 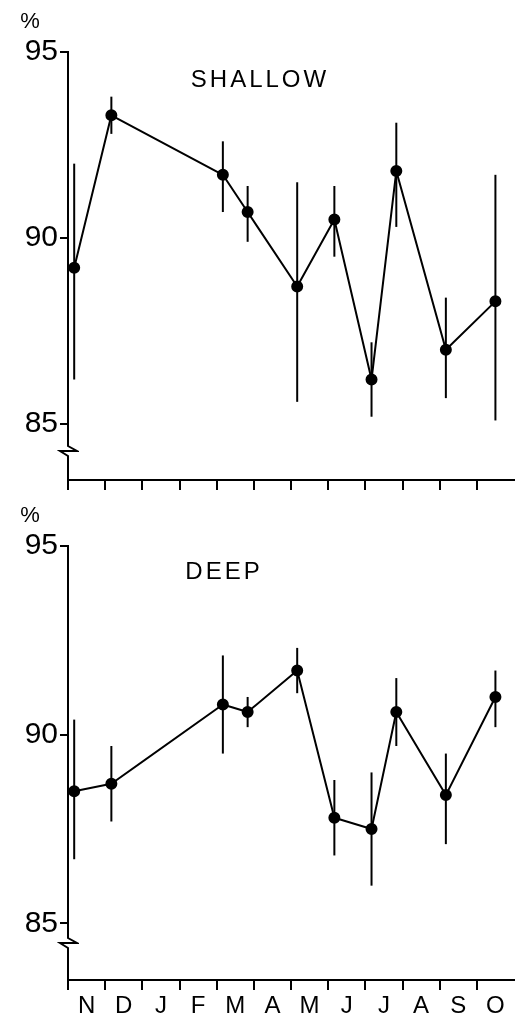 What do you see at coordinates (86, 1005) in the screenshot?
I see `x-tick-label: N` at bounding box center [86, 1005].